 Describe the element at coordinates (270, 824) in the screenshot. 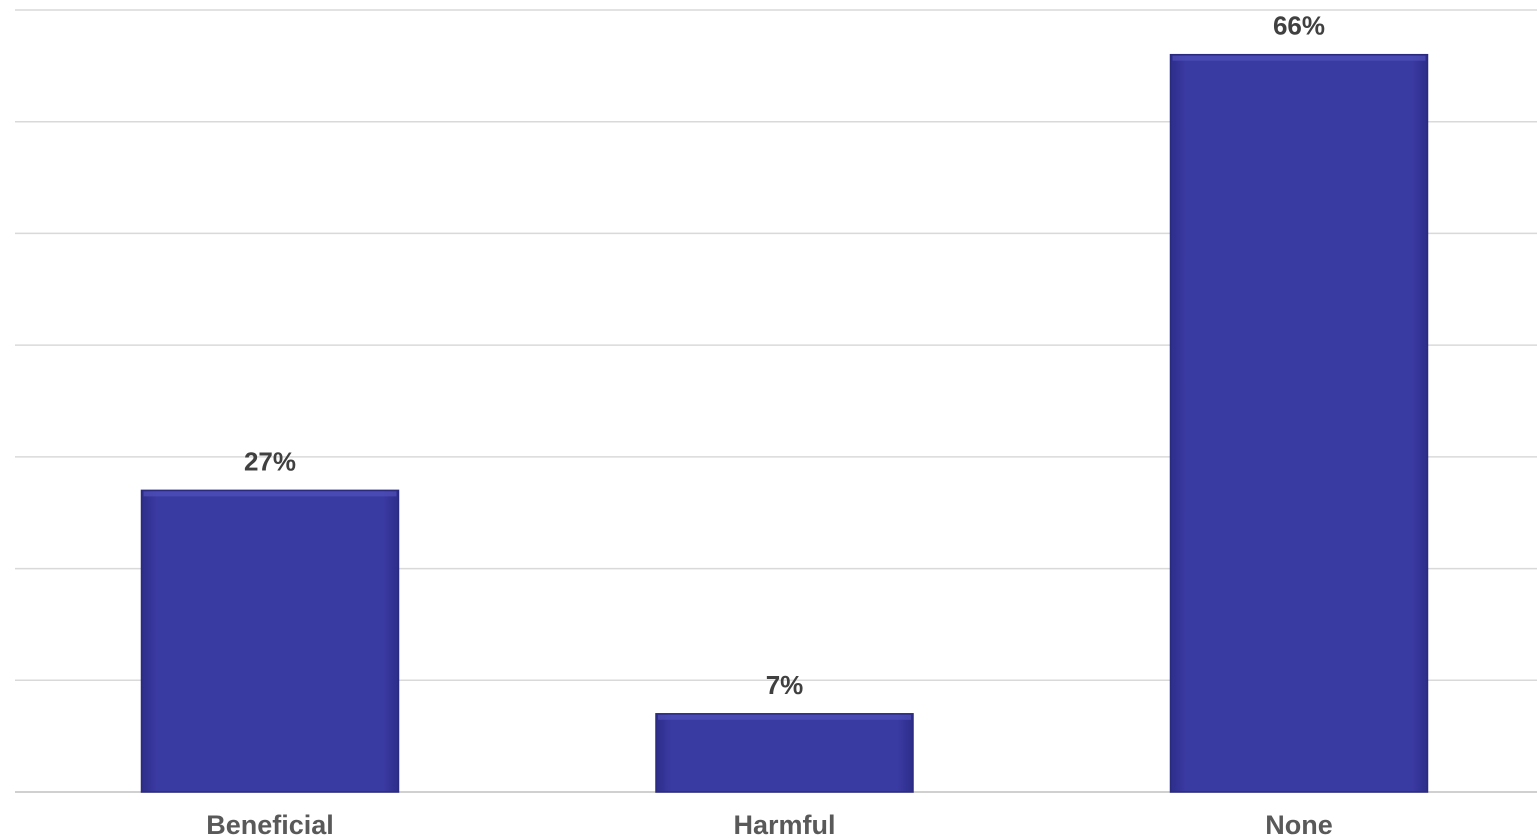

I see `category-label-beneficial: Beneficial` at that location.